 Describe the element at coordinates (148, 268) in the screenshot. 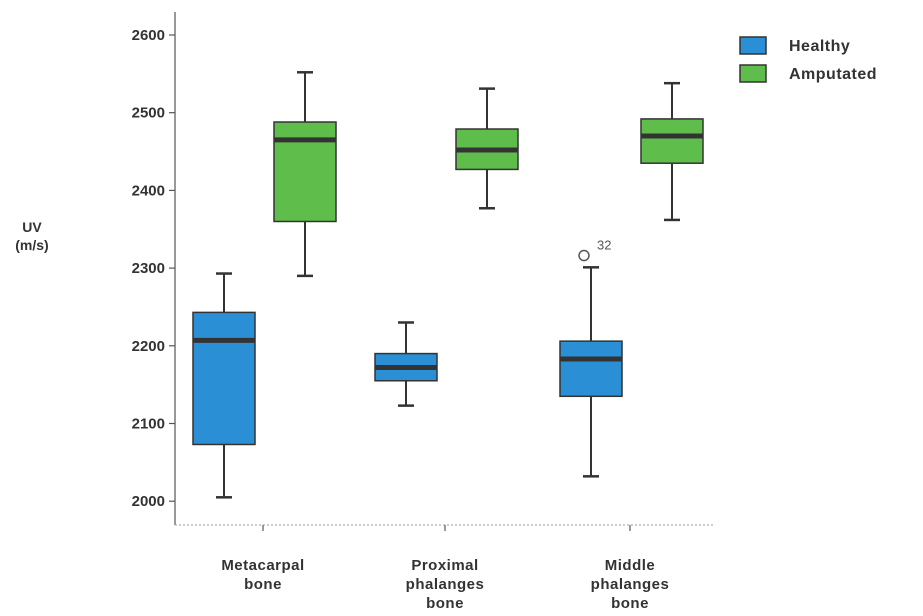

I see `y-tick-label: 2300` at that location.